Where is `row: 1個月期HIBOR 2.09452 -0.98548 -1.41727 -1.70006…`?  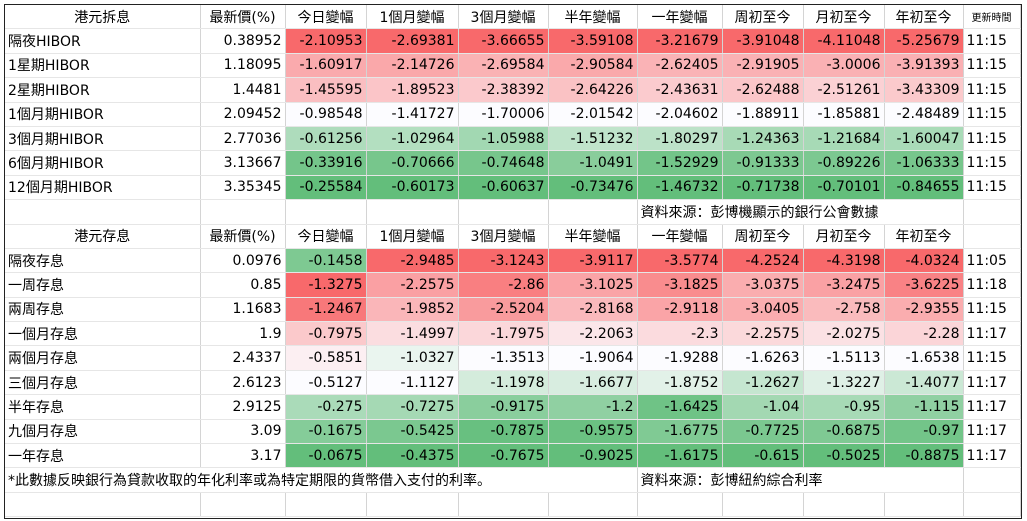
row: 1個月期HIBOR 2.09452 -0.98548 -1.41727 -1.70006… is located at coordinates (513, 114).